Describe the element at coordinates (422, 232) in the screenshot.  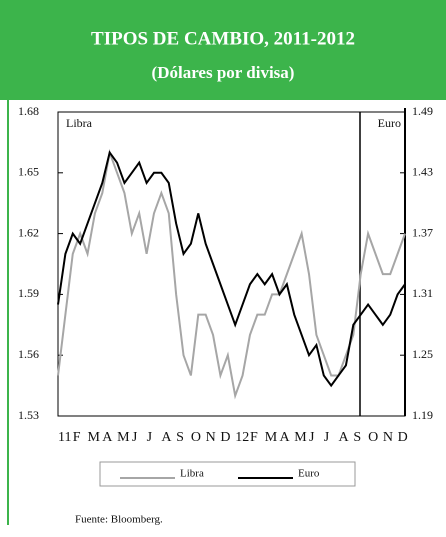
I see `y2-tick-label: 1.37` at that location.